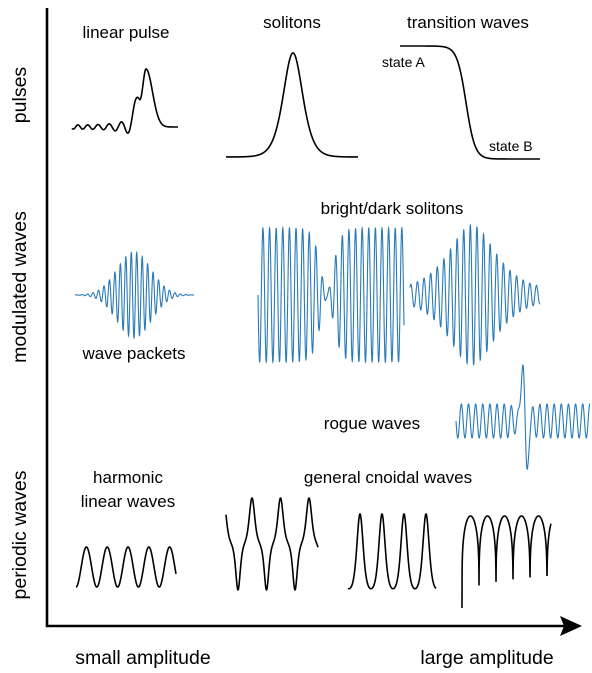 This screenshot has width=592, height=673. I want to click on soliton-curve, so click(292, 105).